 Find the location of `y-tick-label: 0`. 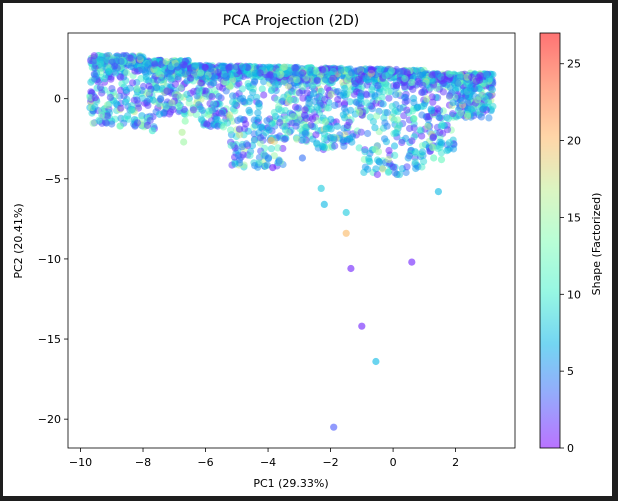

y-tick-label: 0 is located at coordinates (57, 99).